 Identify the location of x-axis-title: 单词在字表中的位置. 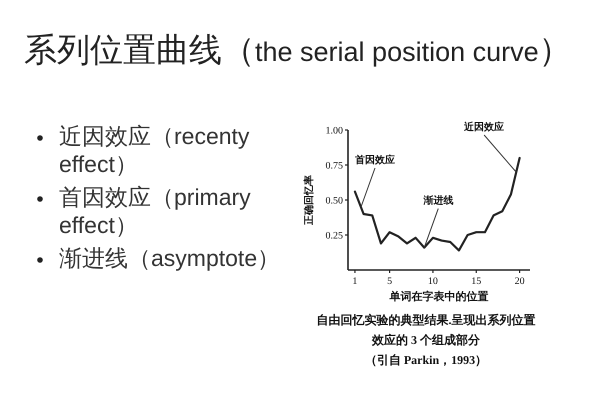
(438, 296).